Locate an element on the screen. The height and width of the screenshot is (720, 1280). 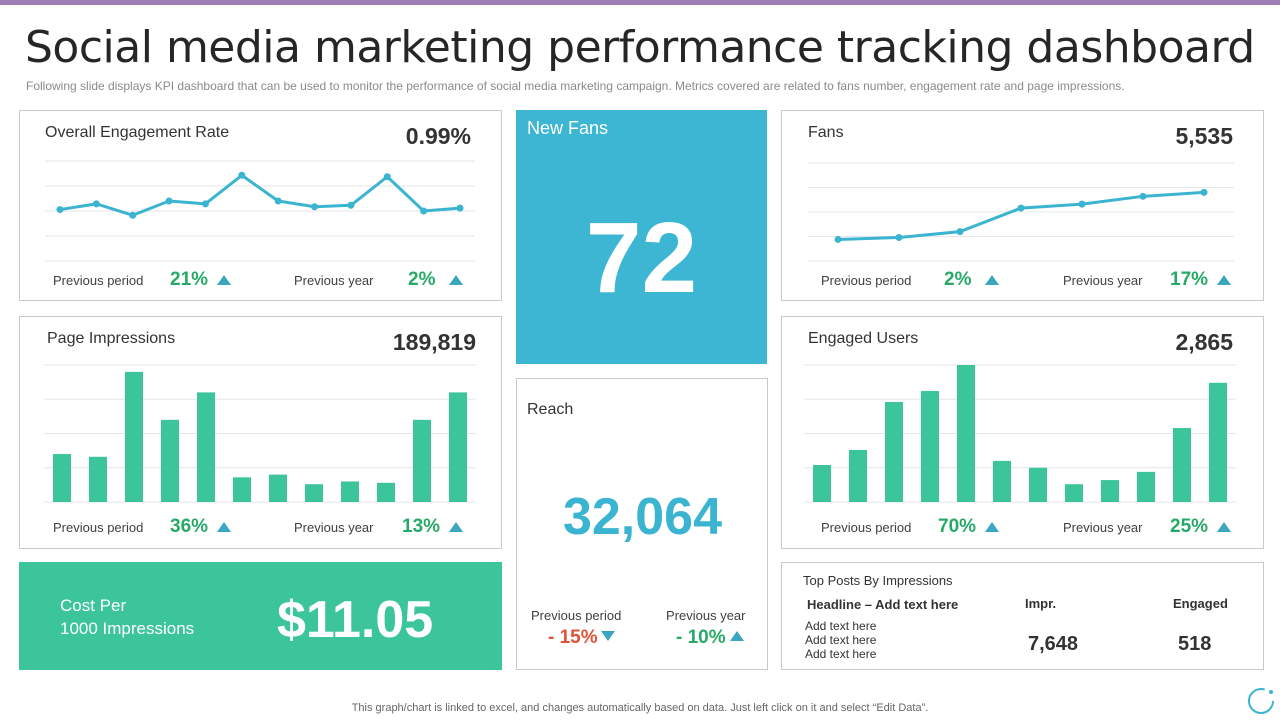
cost-per-1000-card: Cost Per 1000 Impressions $11.05 is located at coordinates (260, 616).